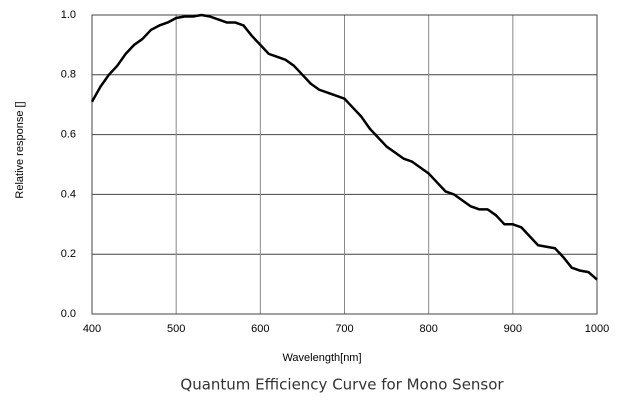 This screenshot has width=627, height=401. I want to click on y-tick-label: 0.0, so click(68, 314).